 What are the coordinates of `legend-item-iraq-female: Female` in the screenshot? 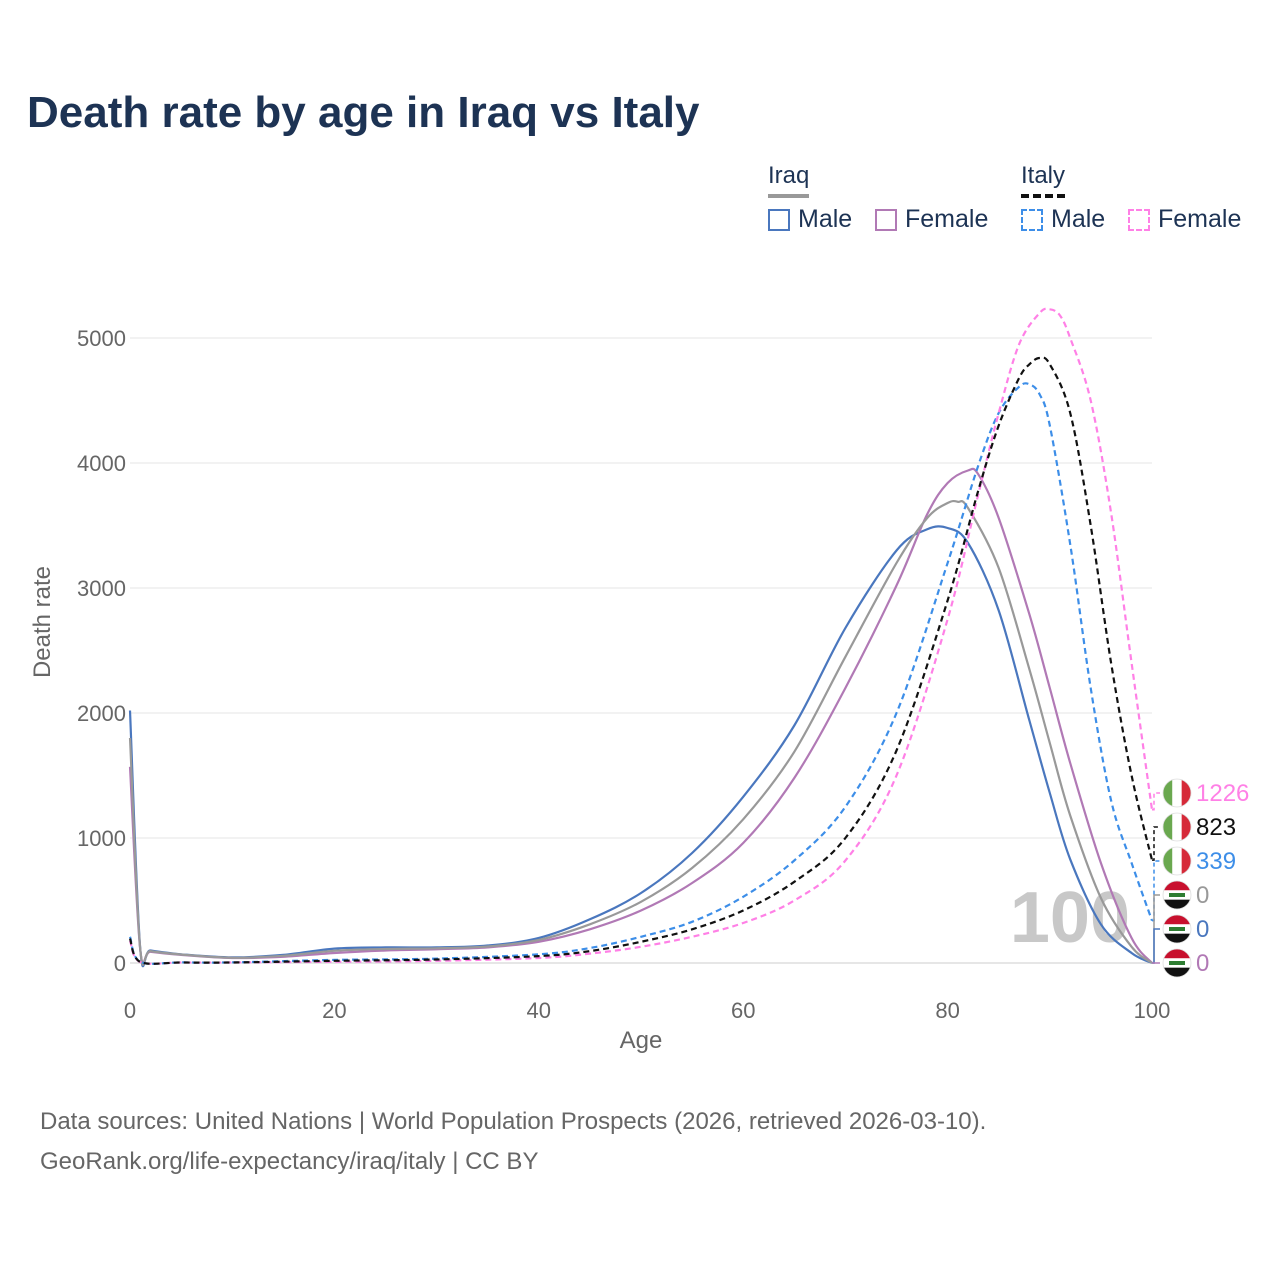 It's located at (931, 219).